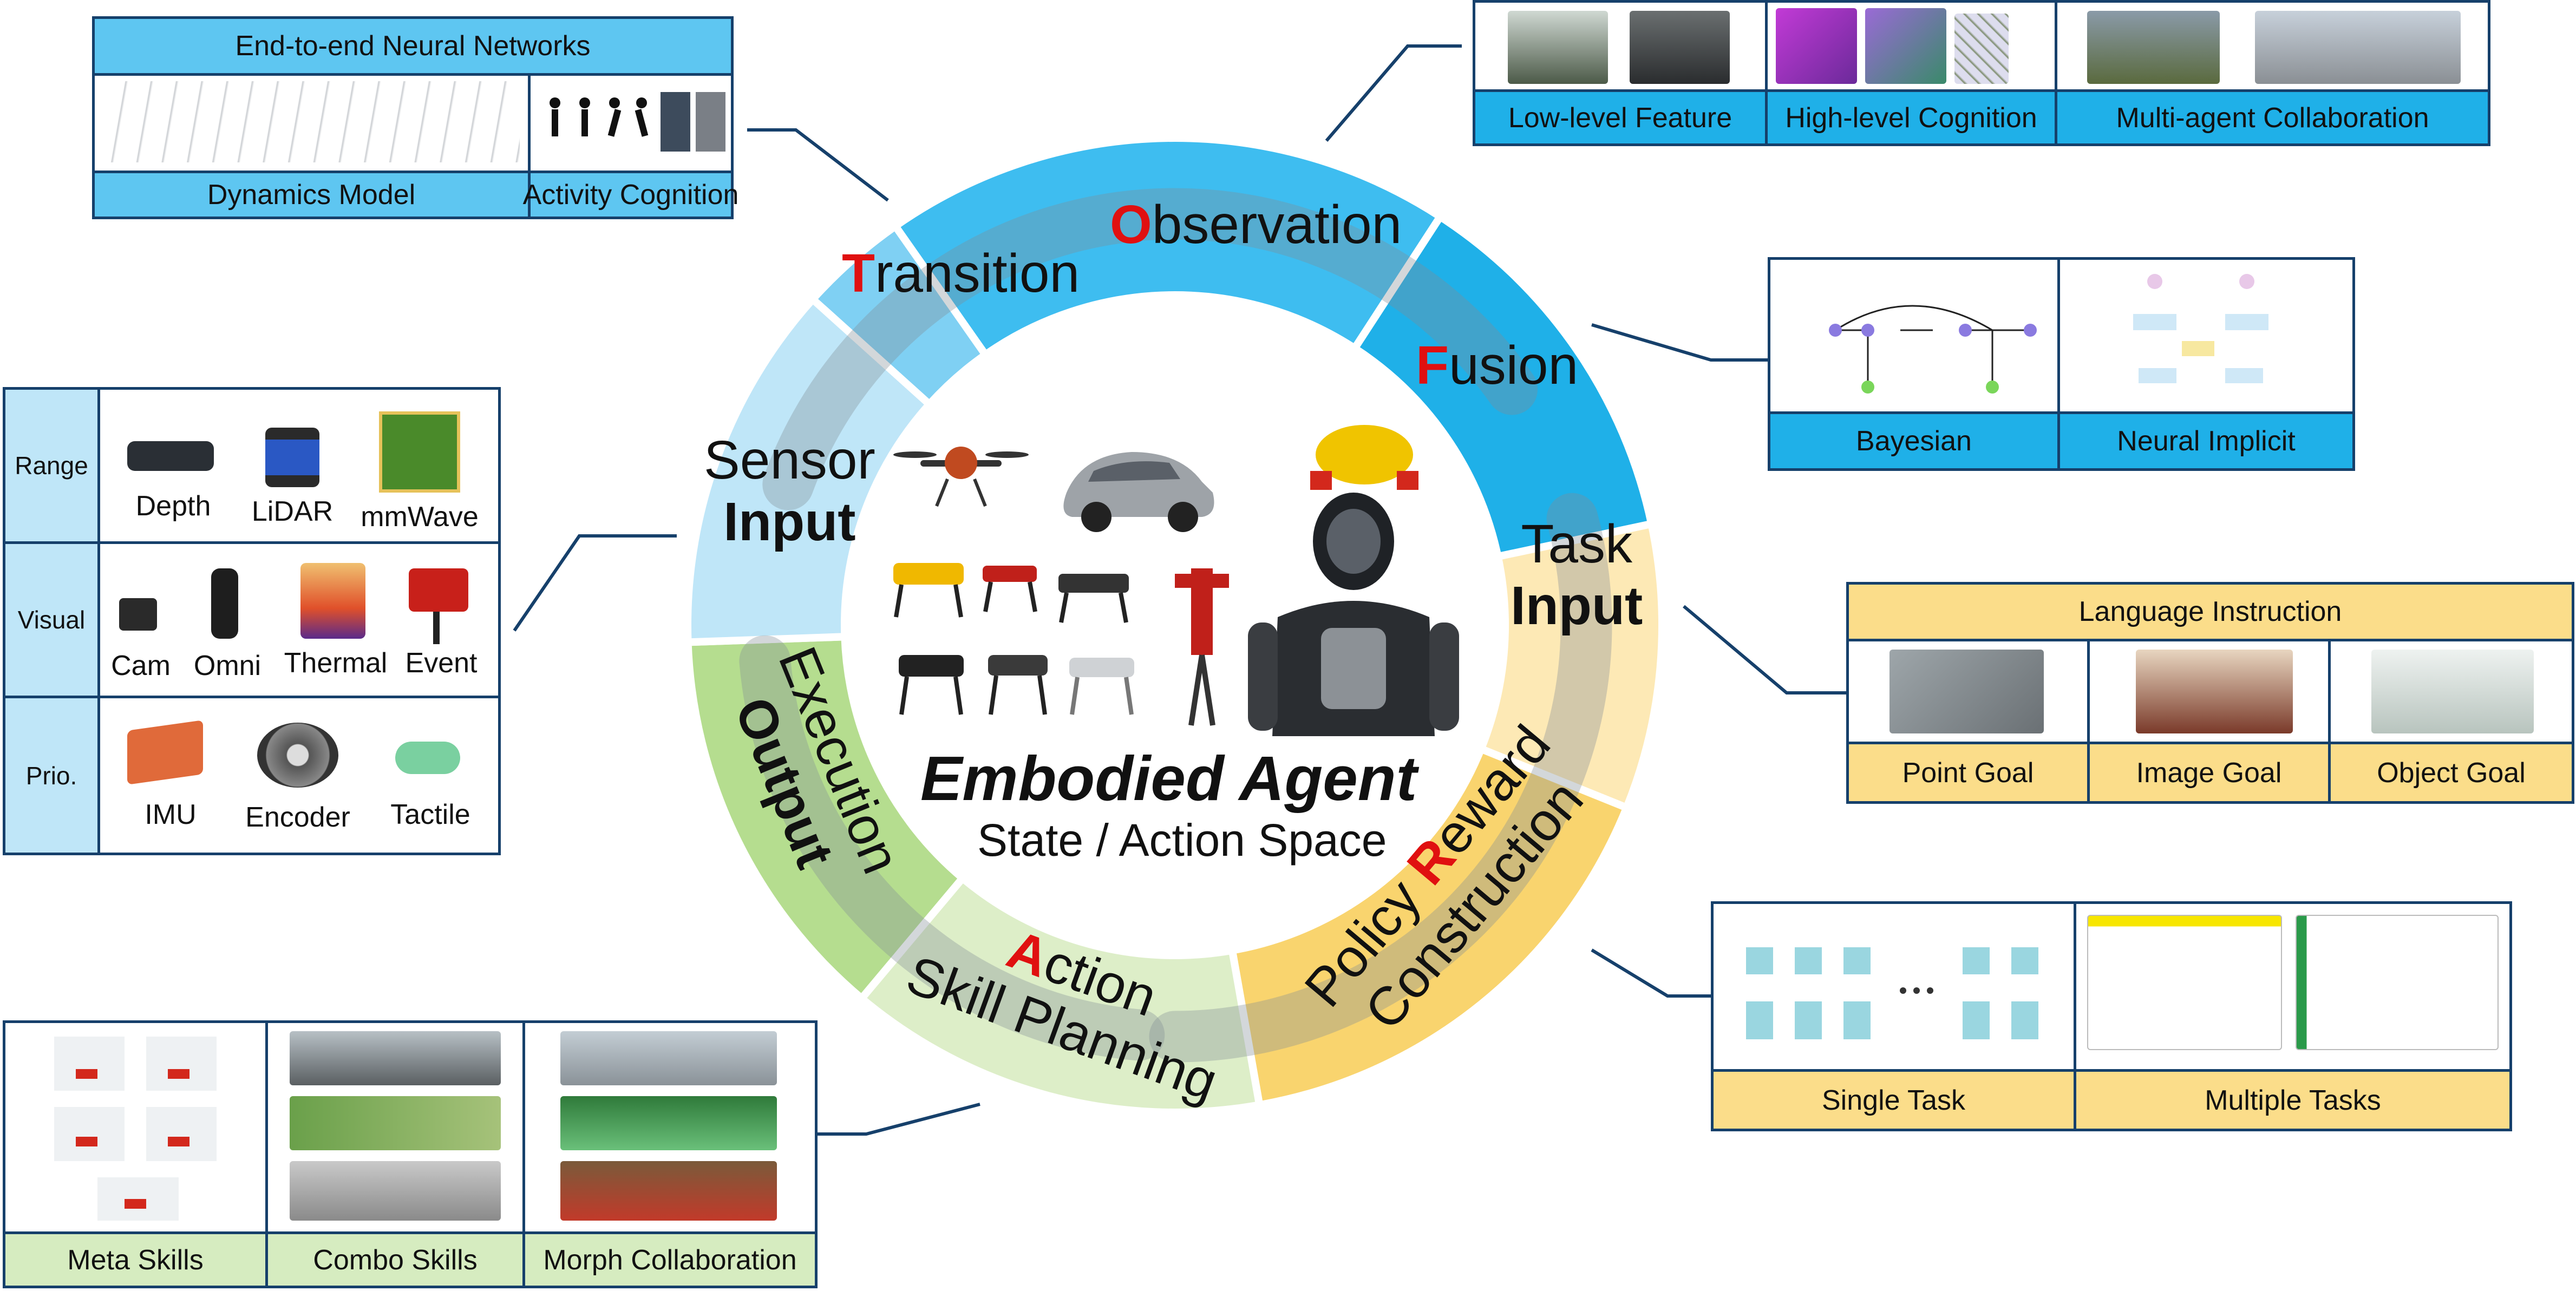 Image resolution: width=2576 pixels, height=1291 pixels. I want to click on object-goal-thumbnail, so click(2452, 691).